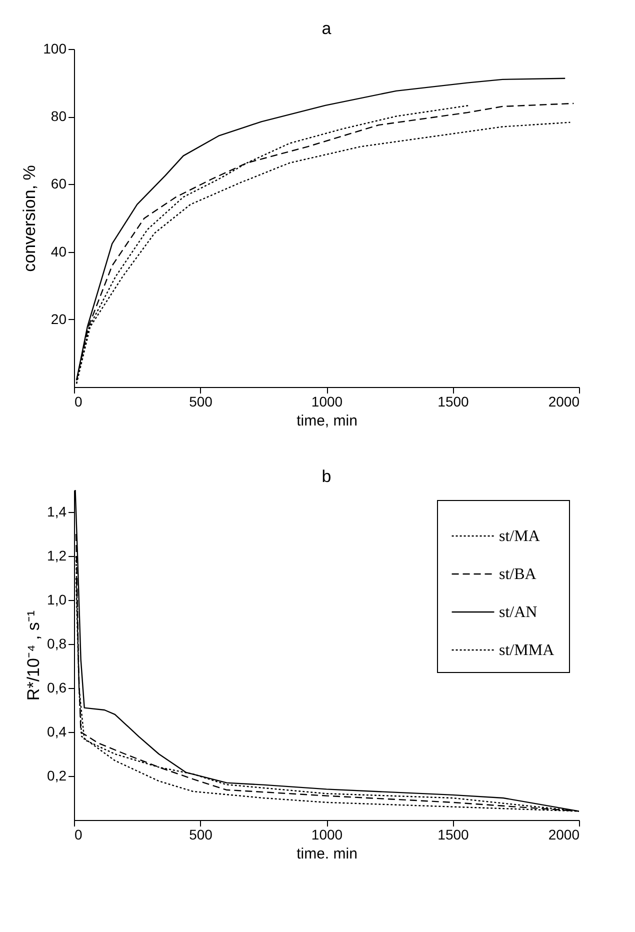 The image size is (635, 932). What do you see at coordinates (55, 48) in the screenshot?
I see `y-tick-label: 100` at bounding box center [55, 48].